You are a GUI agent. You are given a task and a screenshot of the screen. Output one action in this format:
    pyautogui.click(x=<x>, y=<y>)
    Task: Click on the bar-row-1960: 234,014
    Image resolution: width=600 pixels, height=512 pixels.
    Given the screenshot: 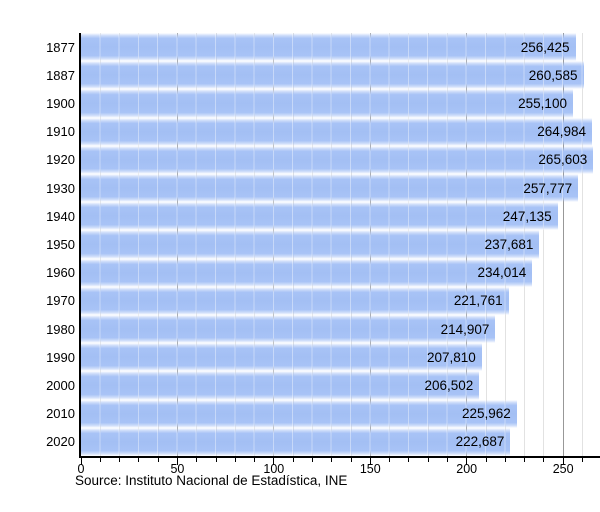 What is the action you would take?
    pyautogui.click(x=340, y=272)
    